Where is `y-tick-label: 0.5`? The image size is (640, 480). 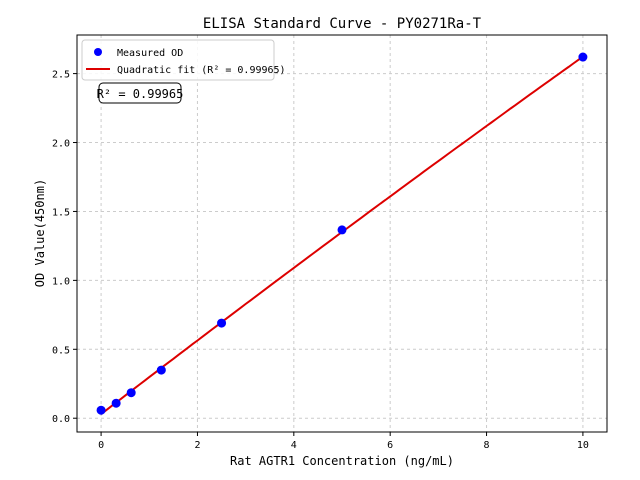 y-tick-label: 0.5 is located at coordinates (61, 350).